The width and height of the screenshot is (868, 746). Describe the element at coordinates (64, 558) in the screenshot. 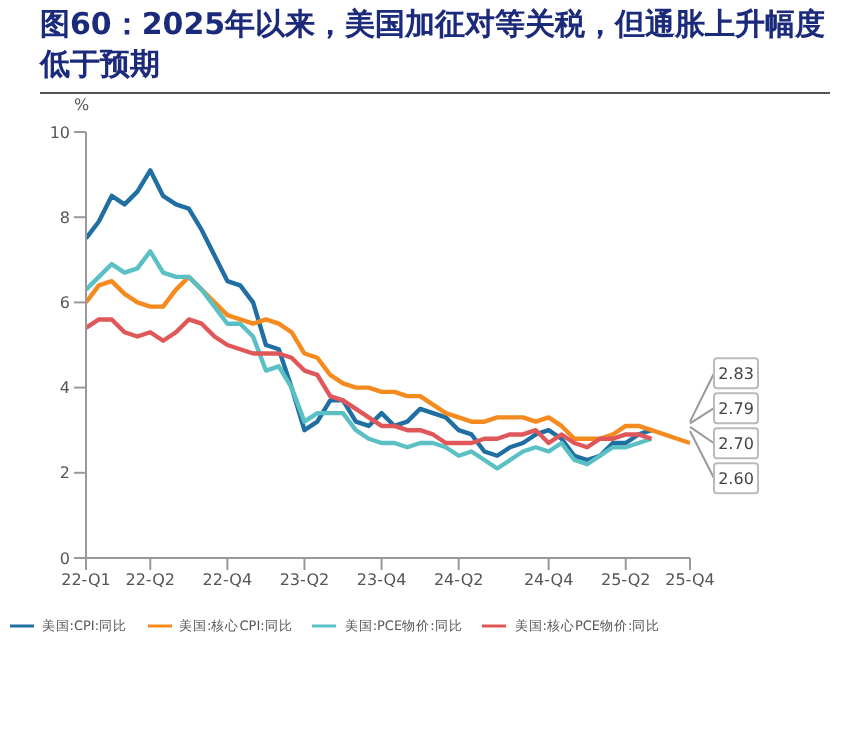

I see `y-tick-label: 0` at that location.